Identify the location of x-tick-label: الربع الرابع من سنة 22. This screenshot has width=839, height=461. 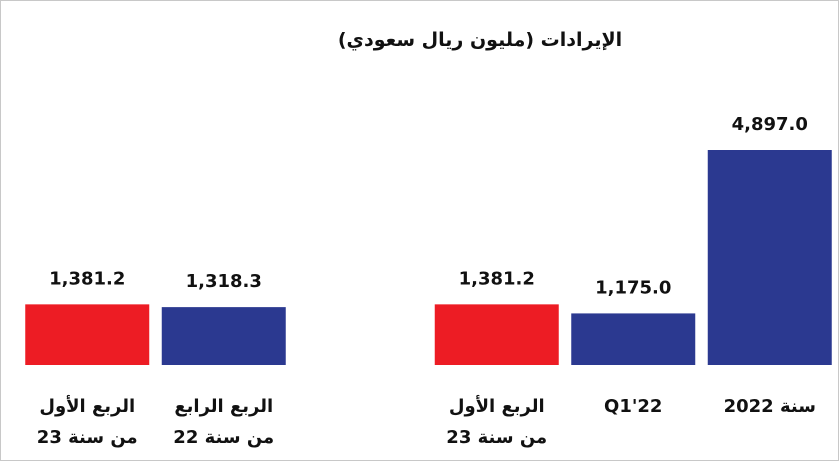
(223, 422).